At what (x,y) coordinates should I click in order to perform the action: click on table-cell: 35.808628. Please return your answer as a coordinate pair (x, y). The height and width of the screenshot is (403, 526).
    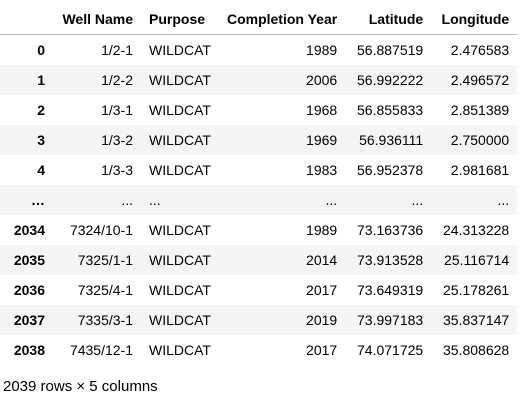
    Looking at the image, I should click on (476, 350).